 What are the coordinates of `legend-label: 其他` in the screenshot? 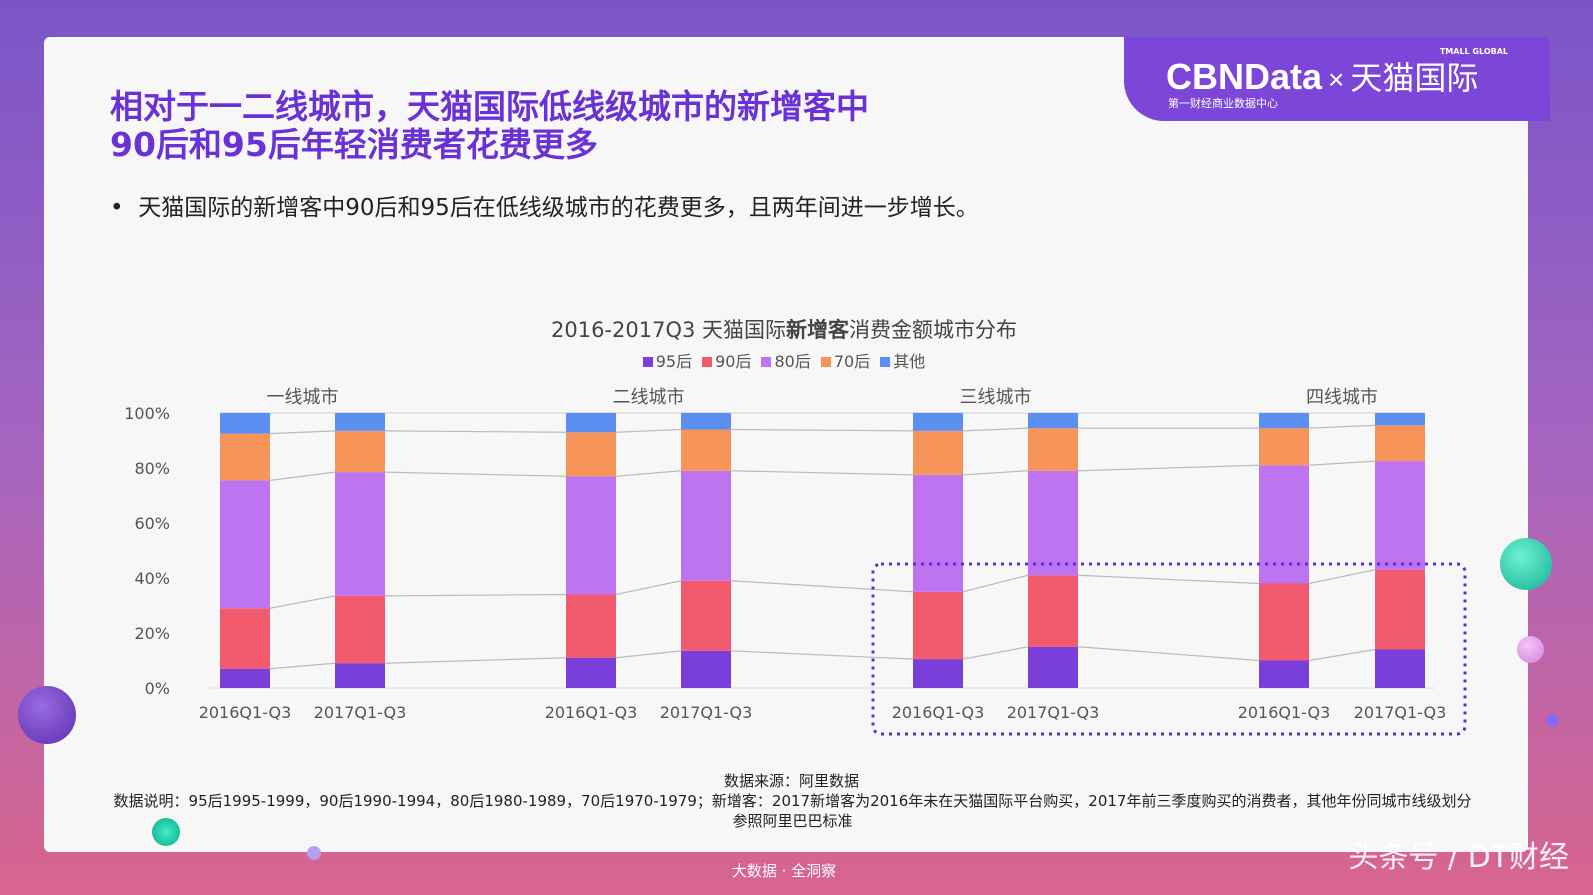 It's located at (909, 361).